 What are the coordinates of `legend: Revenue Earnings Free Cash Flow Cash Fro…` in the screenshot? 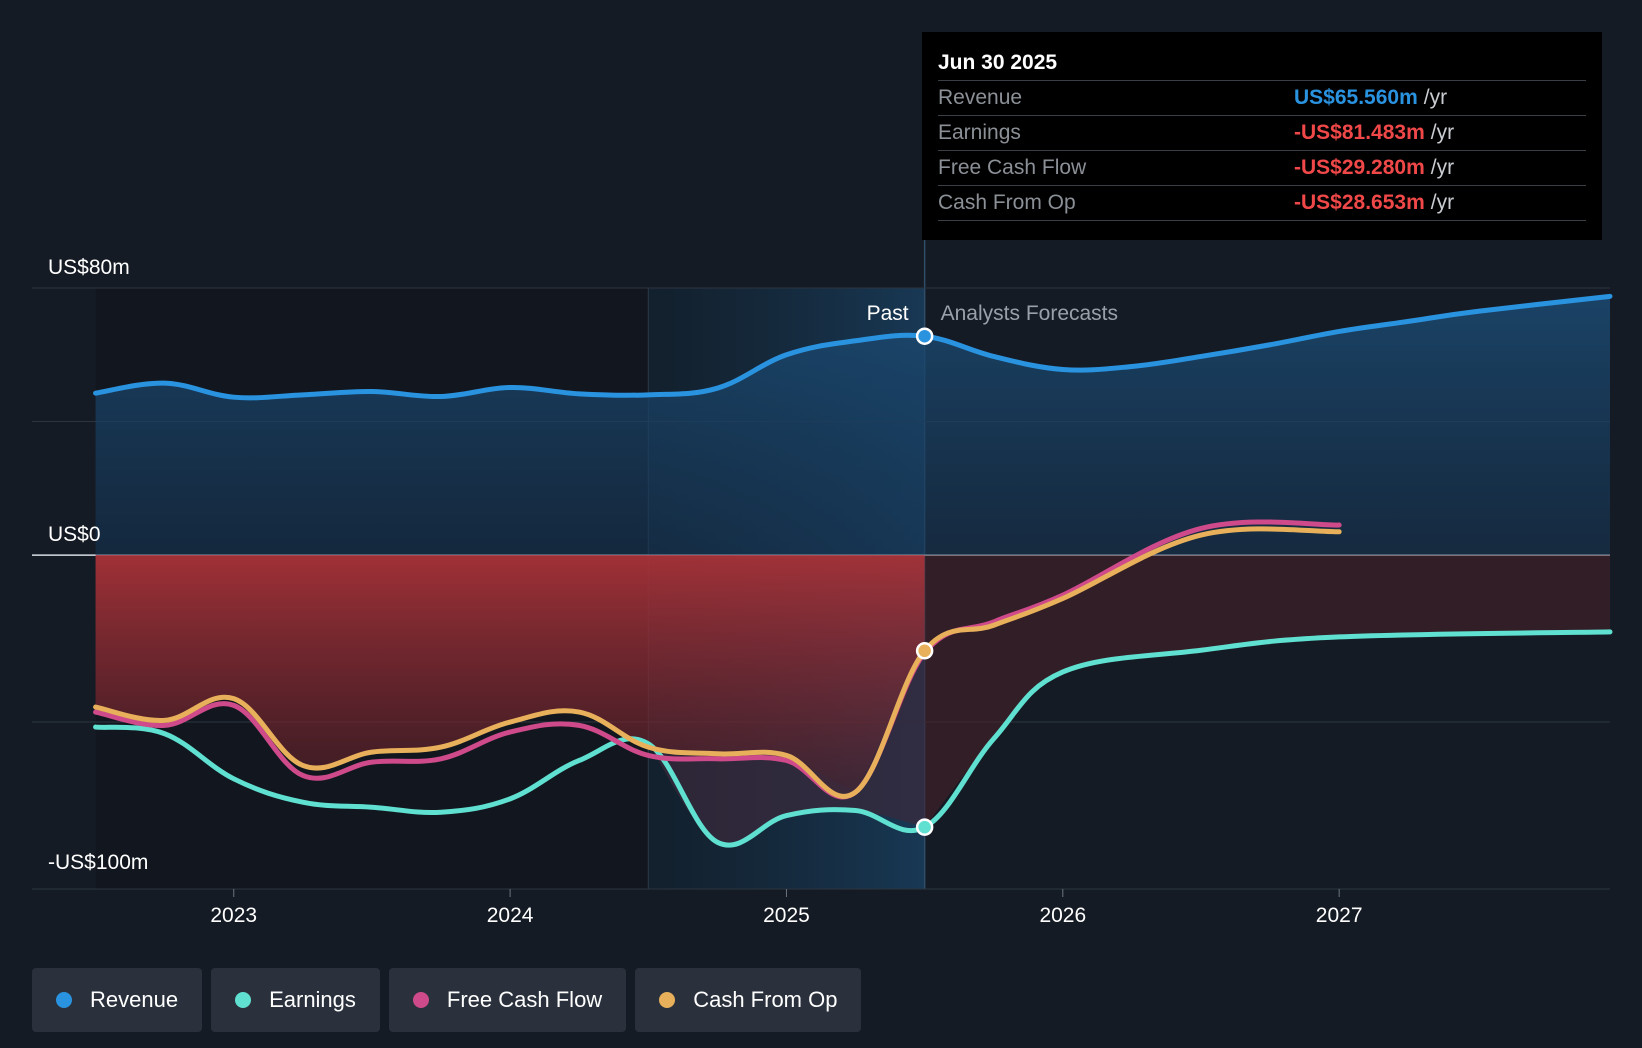 It's located at (447, 1000).